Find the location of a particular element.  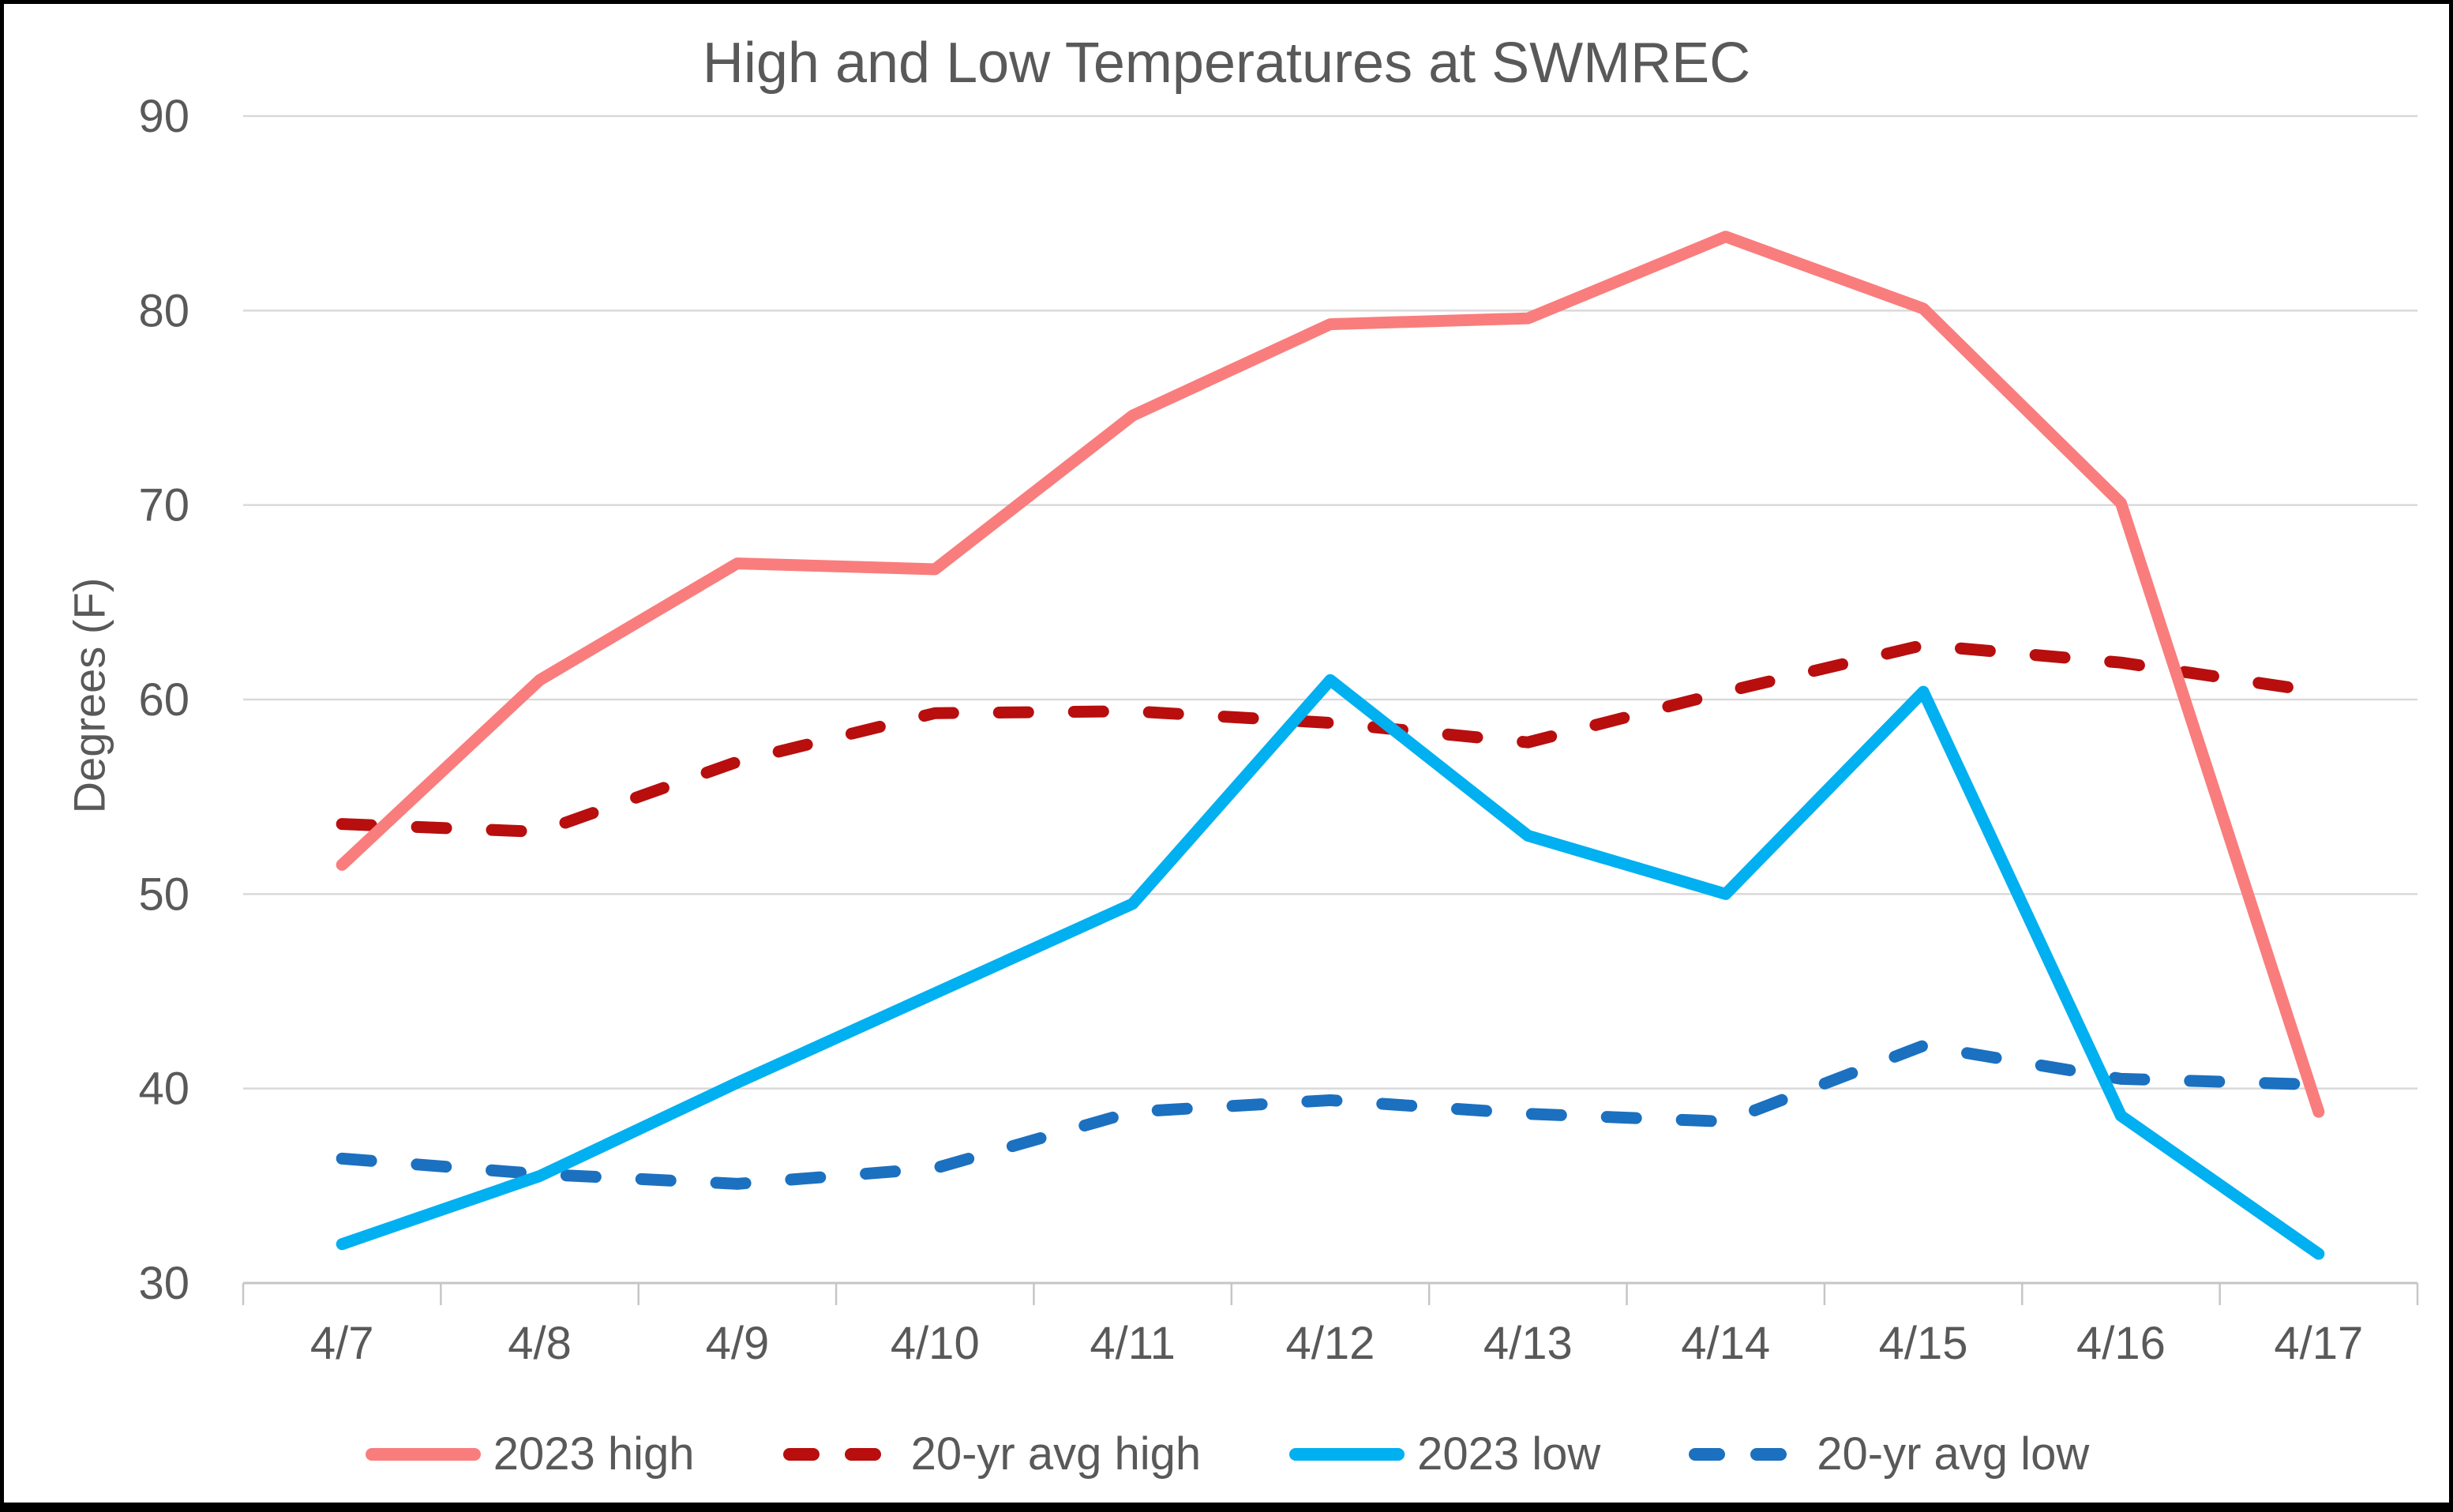

legend-label: 20-yr avg low is located at coordinates (1953, 1454).